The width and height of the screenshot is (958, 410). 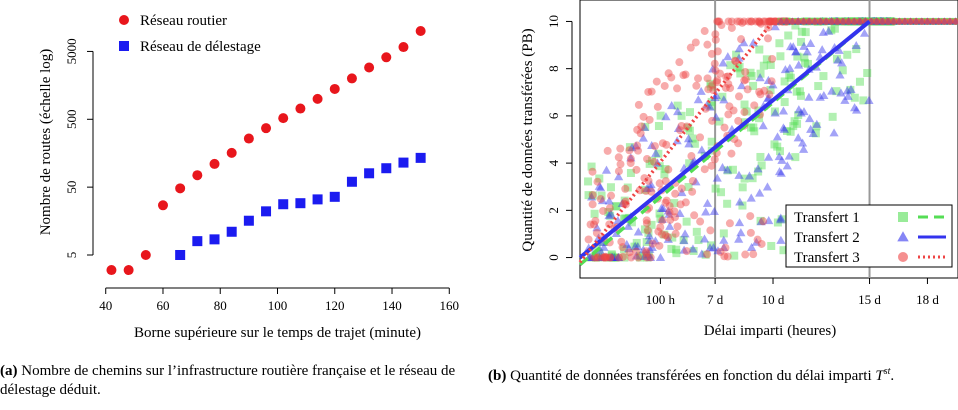 What do you see at coordinates (661, 299) in the screenshot?
I see `x-tick-label-b: 100 h` at bounding box center [661, 299].